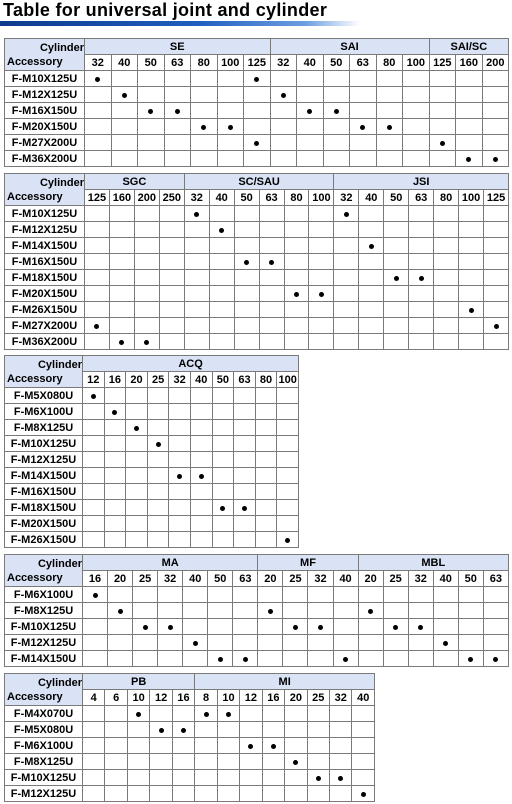 The width and height of the screenshot is (512, 804). Describe the element at coordinates (433, 562) in the screenshot. I see `cylinder-series-header: MBL` at that location.